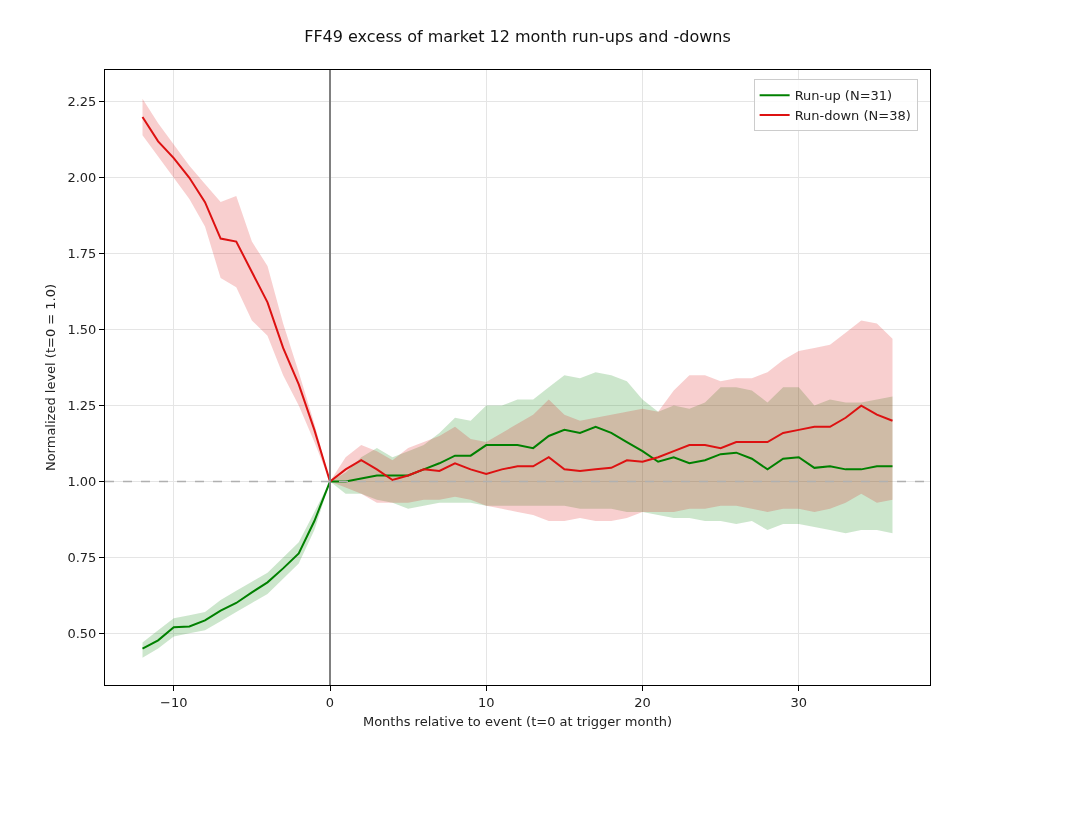 This screenshot has width=1066, height=815. What do you see at coordinates (852, 116) in the screenshot?
I see `legend-label: Run-down (N=38)` at bounding box center [852, 116].